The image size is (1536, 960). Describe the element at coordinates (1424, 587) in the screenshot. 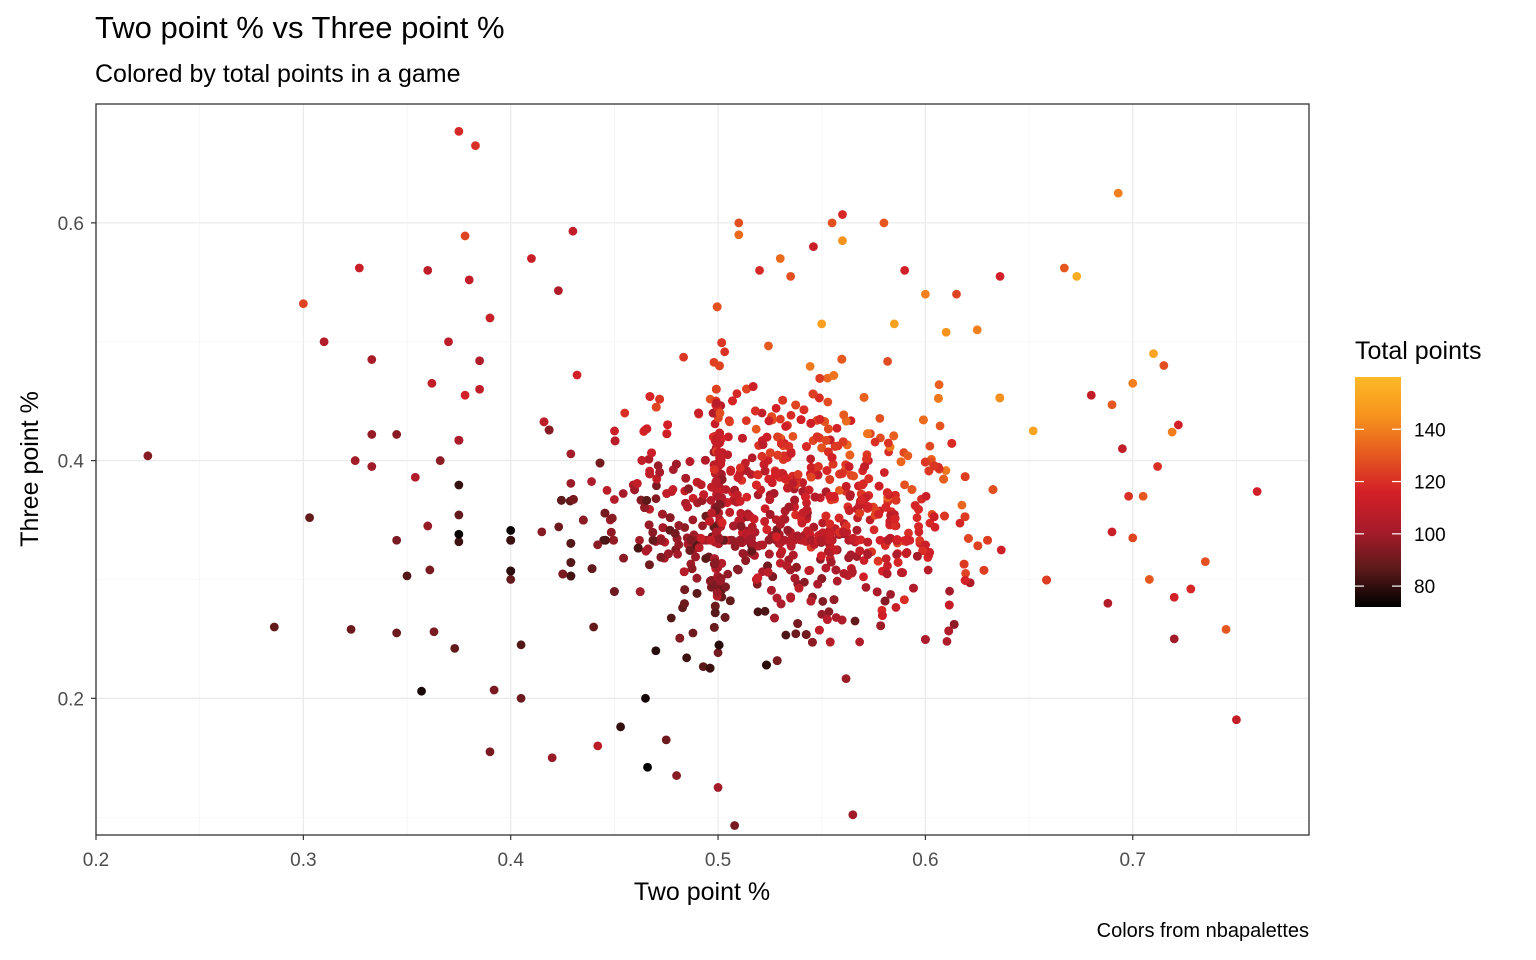

I see `legend-tick-label: 80` at that location.